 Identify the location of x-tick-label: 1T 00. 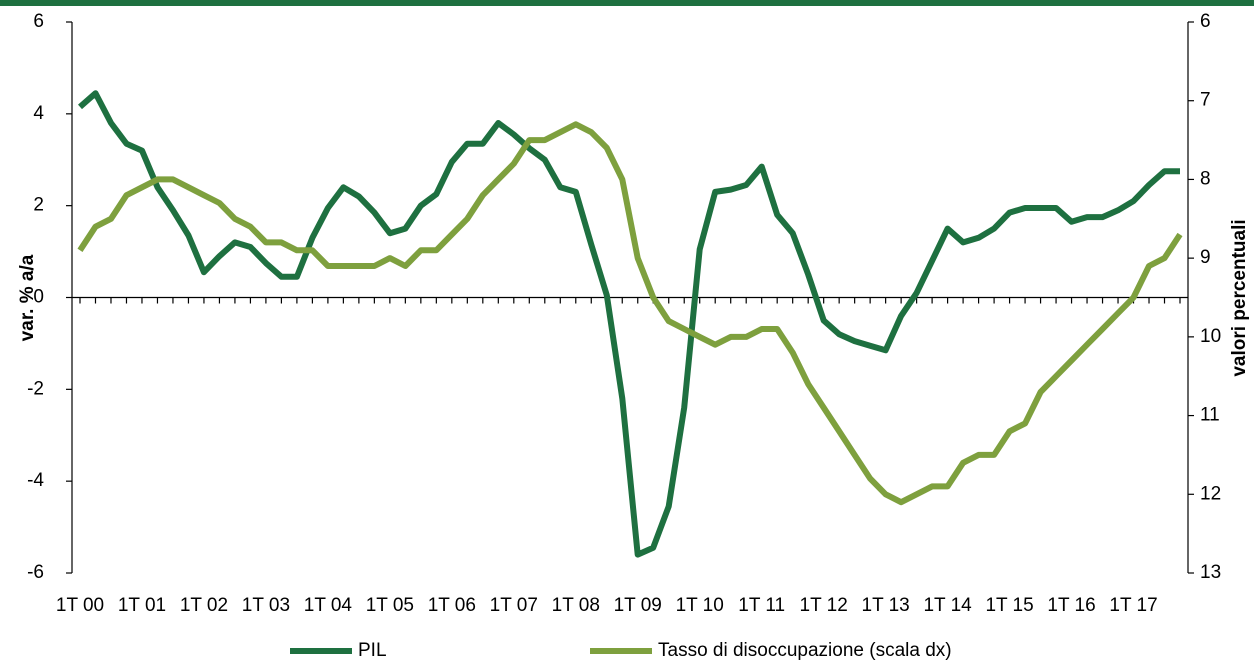
(80, 605).